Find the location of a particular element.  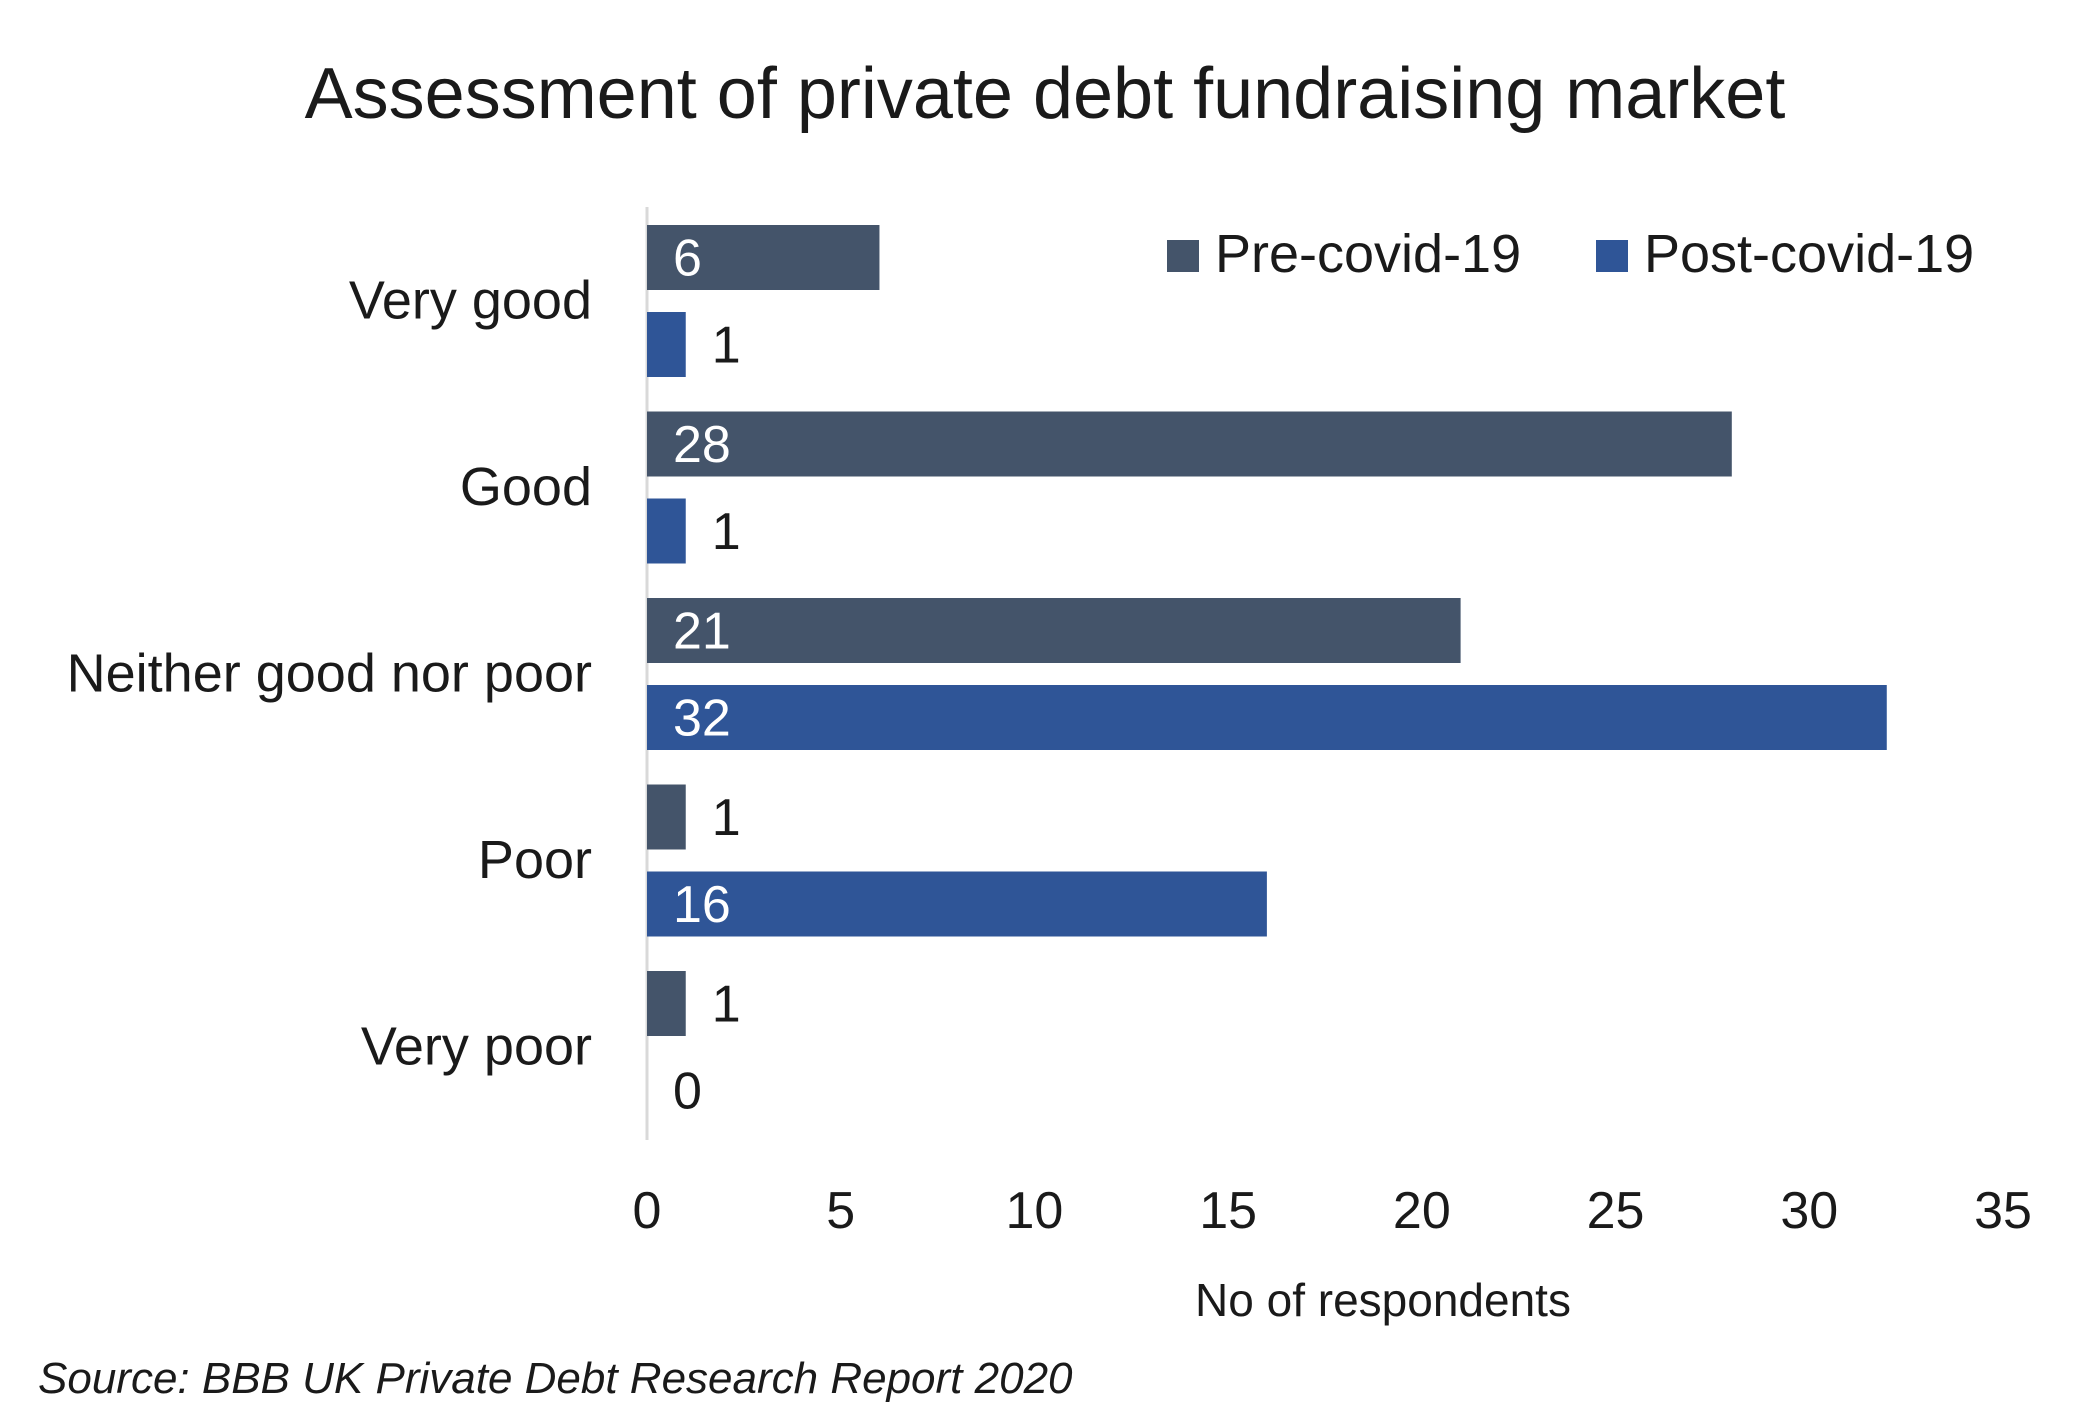

x-tick-label: 25 is located at coordinates (1616, 1211).